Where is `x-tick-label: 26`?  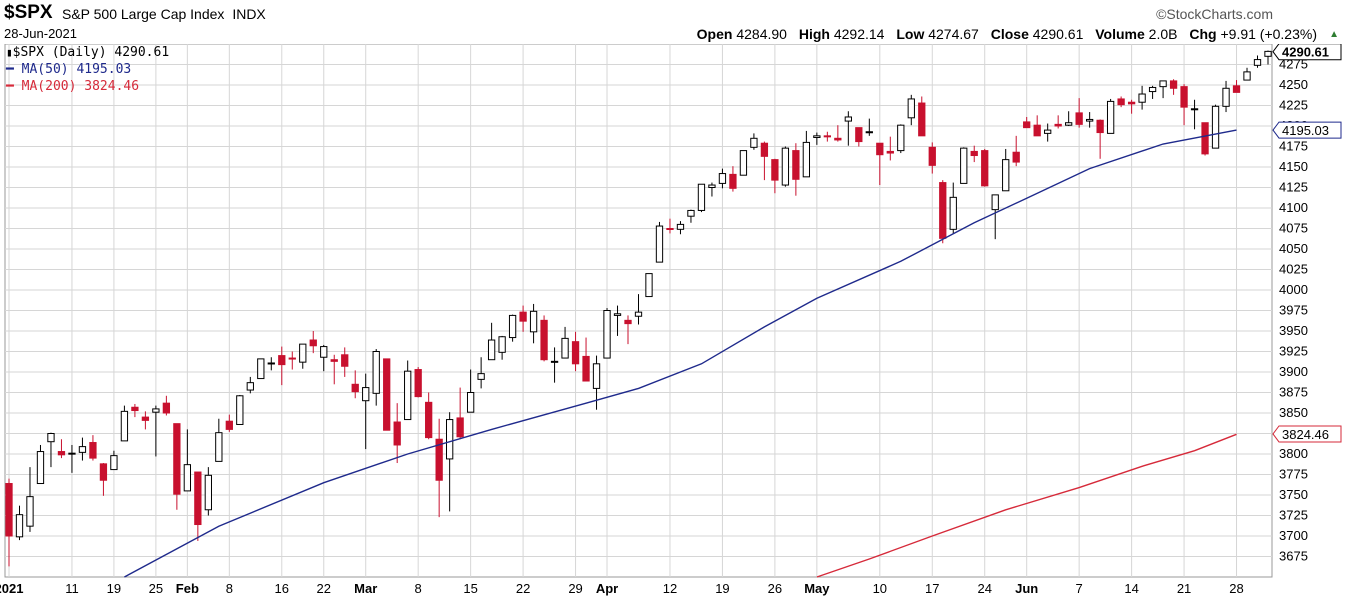
x-tick-label: 26 is located at coordinates (775, 588).